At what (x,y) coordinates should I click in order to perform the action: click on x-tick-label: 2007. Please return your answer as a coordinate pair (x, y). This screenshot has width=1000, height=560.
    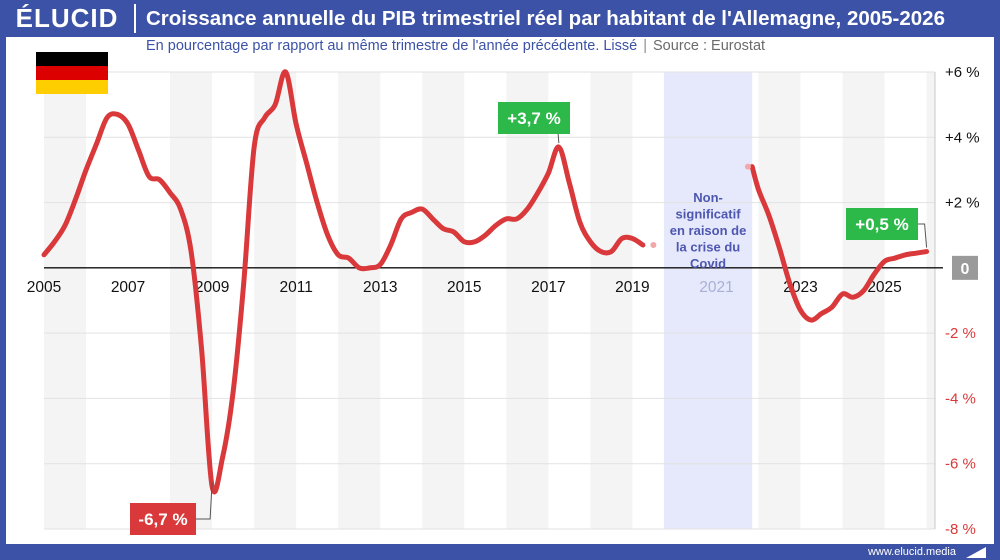
    Looking at the image, I should click on (128, 287).